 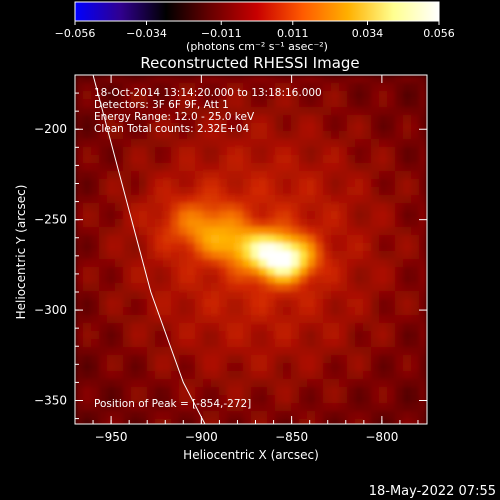 What do you see at coordinates (381, 437) in the screenshot?
I see `x-tick-label: −800` at bounding box center [381, 437].